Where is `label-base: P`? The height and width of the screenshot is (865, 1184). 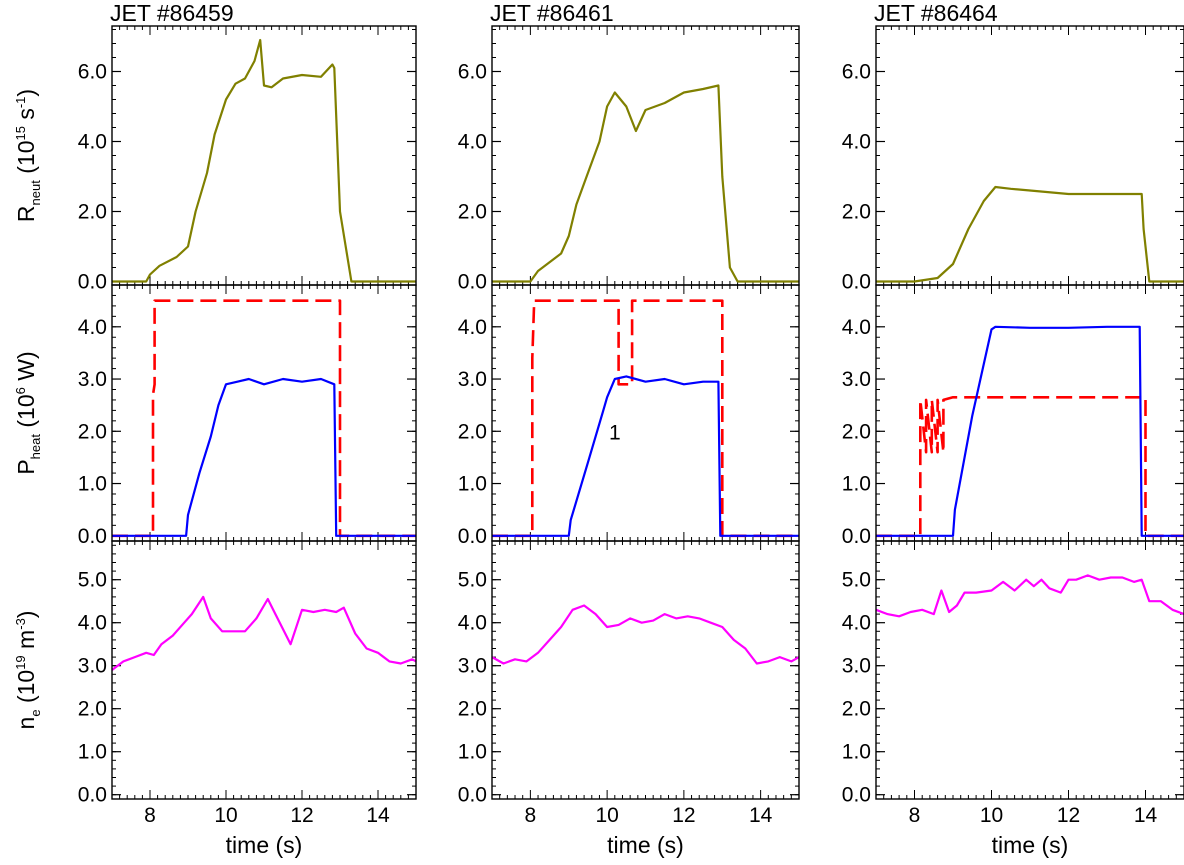 label-base: P is located at coordinates (26, 466).